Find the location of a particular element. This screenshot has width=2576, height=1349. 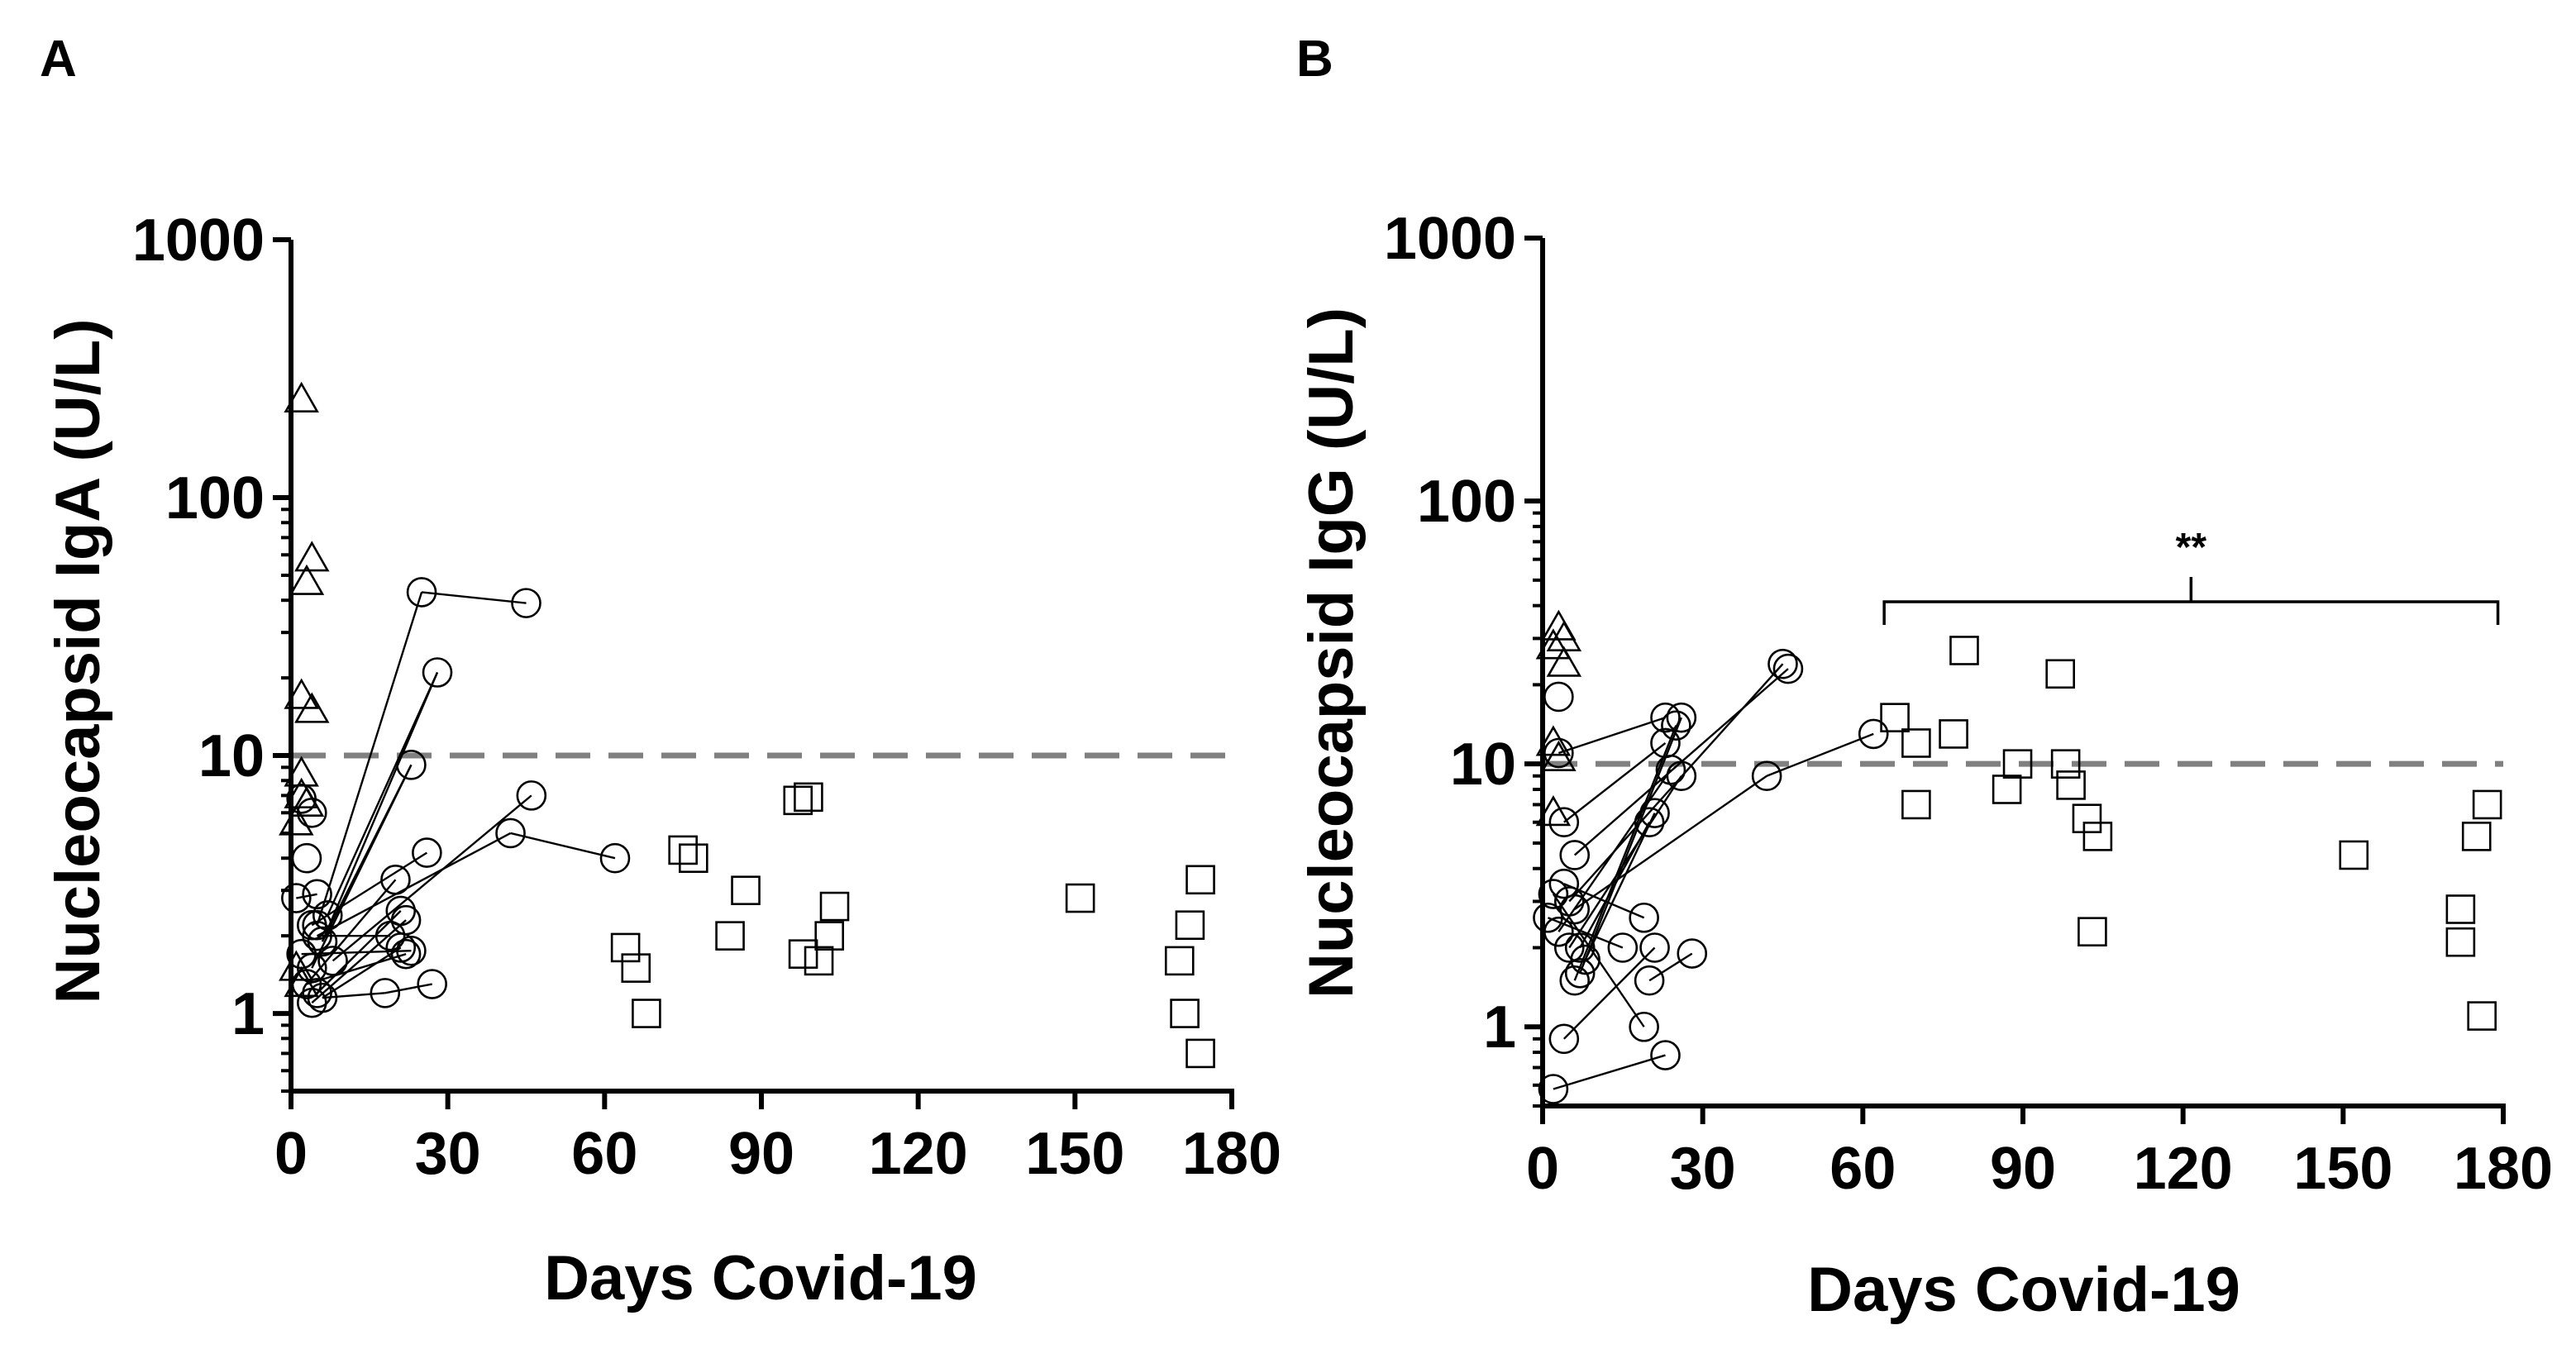

panel-b-y-tick-label: 1000 is located at coordinates (1450, 239).